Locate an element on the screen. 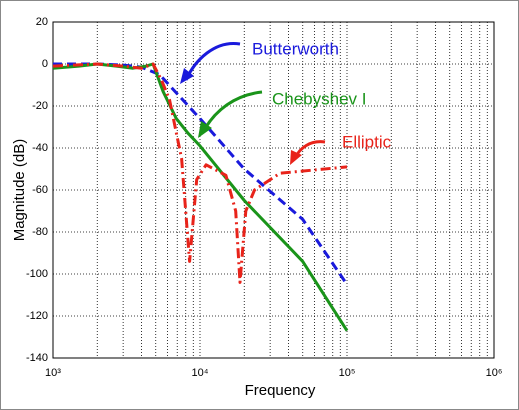 The height and width of the screenshot is (410, 519). y-tick-label: -20 is located at coordinates (40, 106).